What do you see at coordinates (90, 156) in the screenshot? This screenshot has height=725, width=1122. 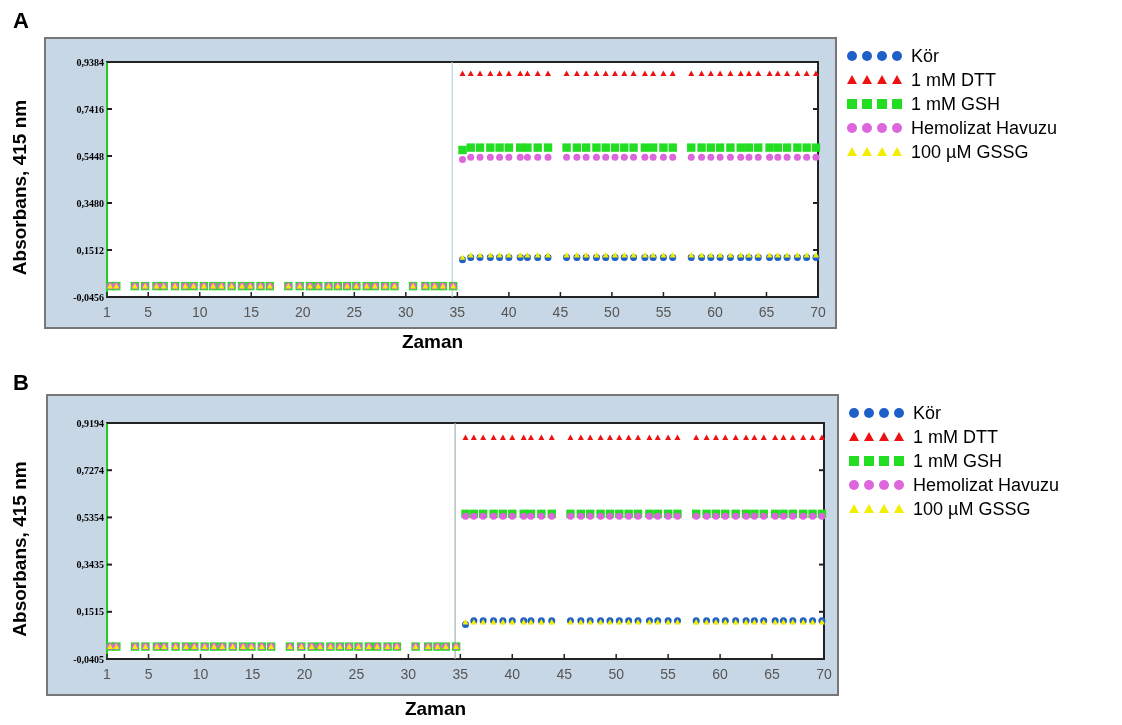 I see `y-tick-label: 0,5448` at bounding box center [90, 156].